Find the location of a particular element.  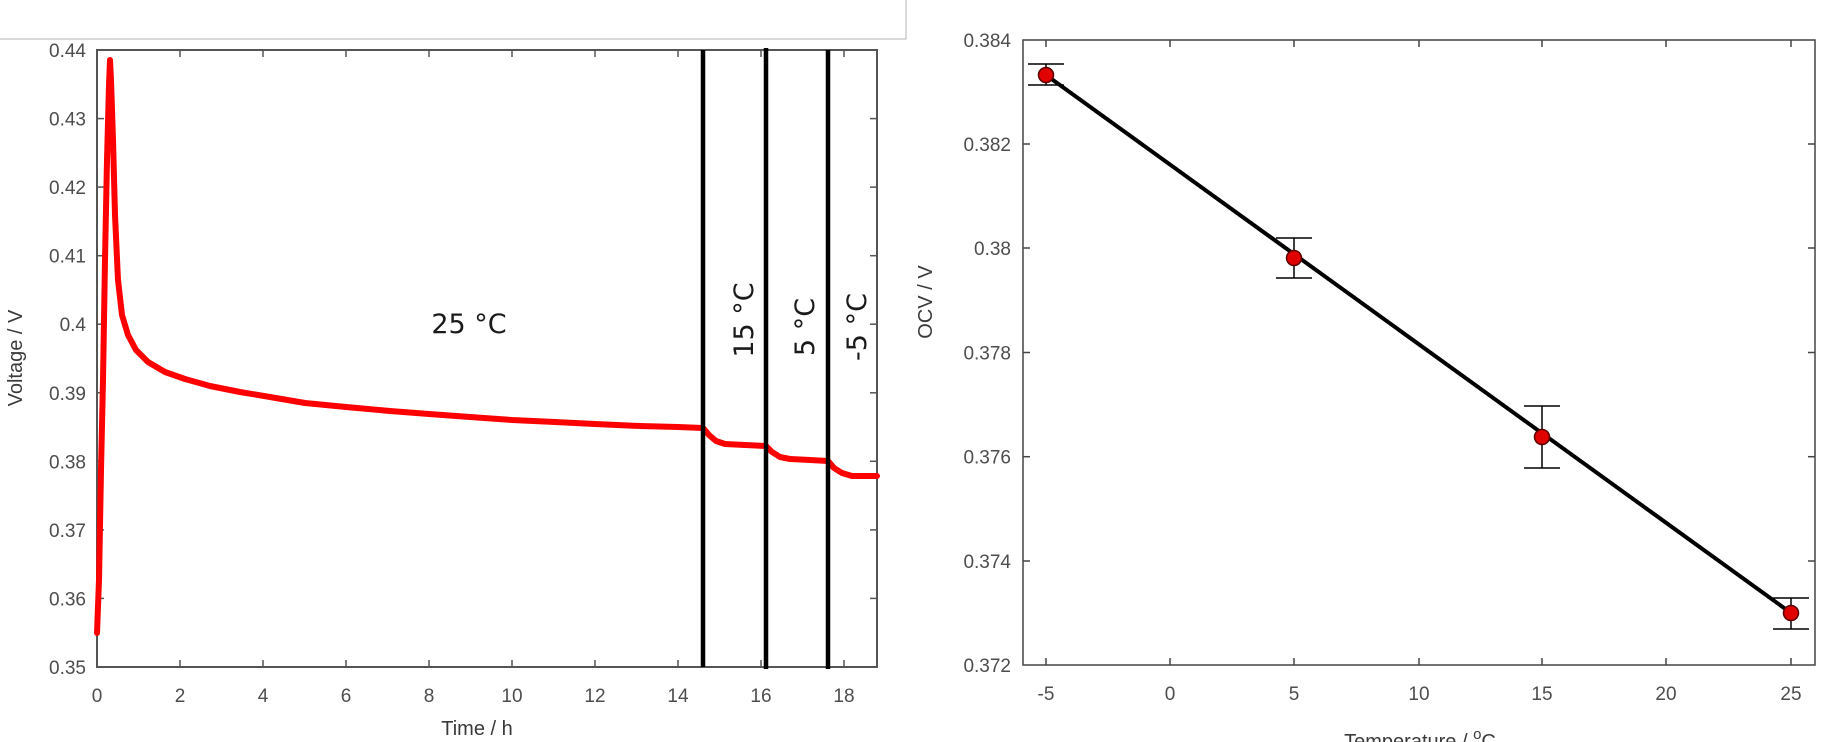

right-x-tick-labels: -5 0 5 10 15 20 25 is located at coordinates (1420, 694).